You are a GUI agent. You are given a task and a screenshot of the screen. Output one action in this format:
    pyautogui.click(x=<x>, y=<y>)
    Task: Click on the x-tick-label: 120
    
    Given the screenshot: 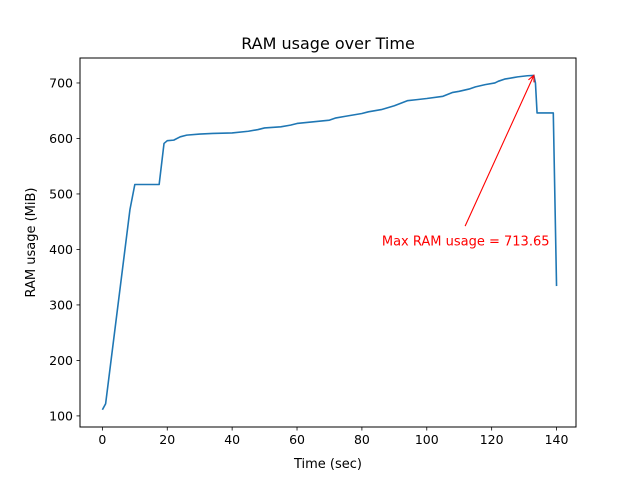 What is the action you would take?
    pyautogui.click(x=492, y=439)
    